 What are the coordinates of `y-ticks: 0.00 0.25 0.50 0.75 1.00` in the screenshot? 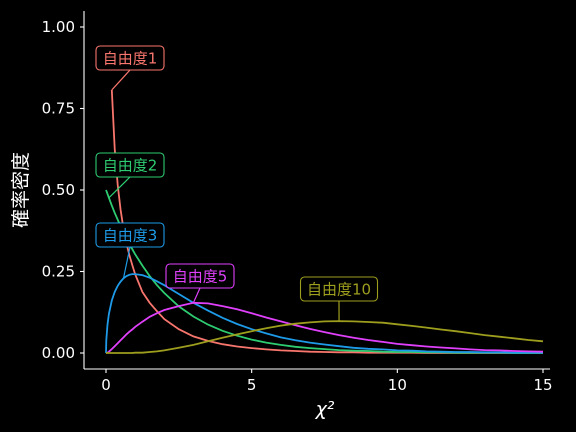 It's located at (63, 190).